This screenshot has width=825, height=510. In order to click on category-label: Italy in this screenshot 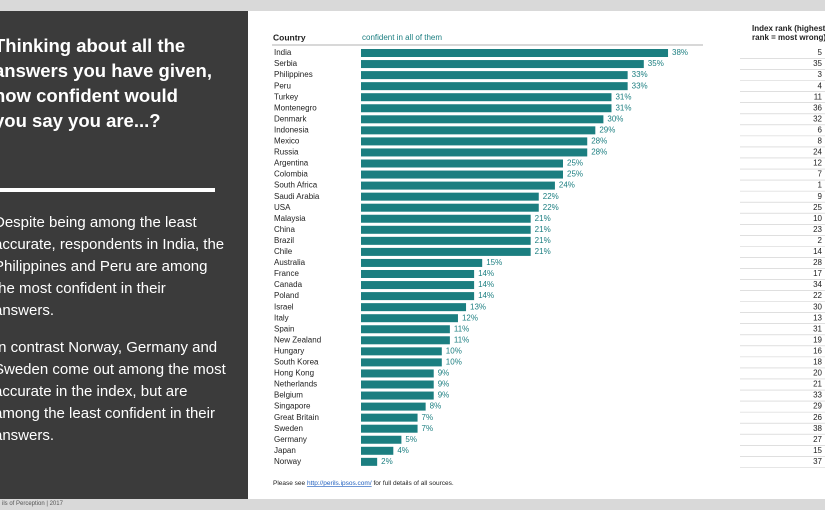, I will do `click(281, 317)`.